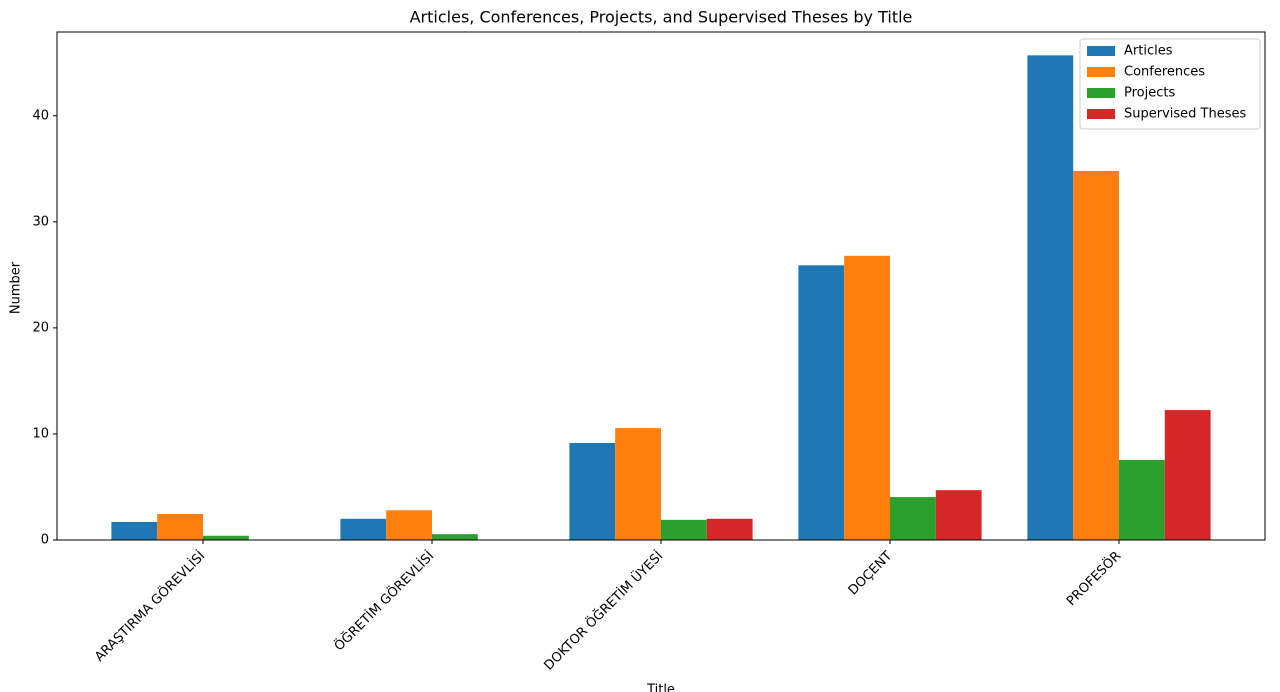 The width and height of the screenshot is (1280, 692). I want to click on legend-box, so click(1170, 84).